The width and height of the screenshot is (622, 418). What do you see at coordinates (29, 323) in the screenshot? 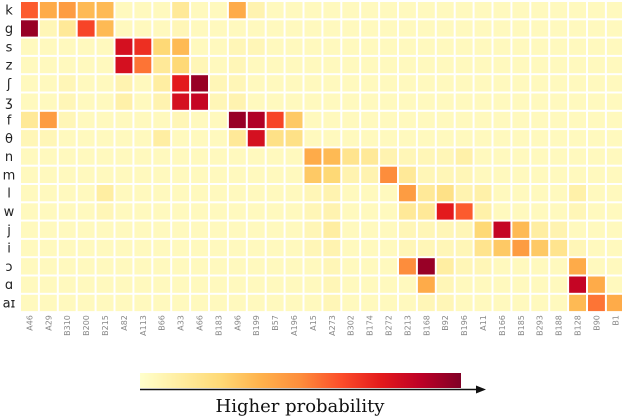
I see `column-label: A46` at bounding box center [29, 323].